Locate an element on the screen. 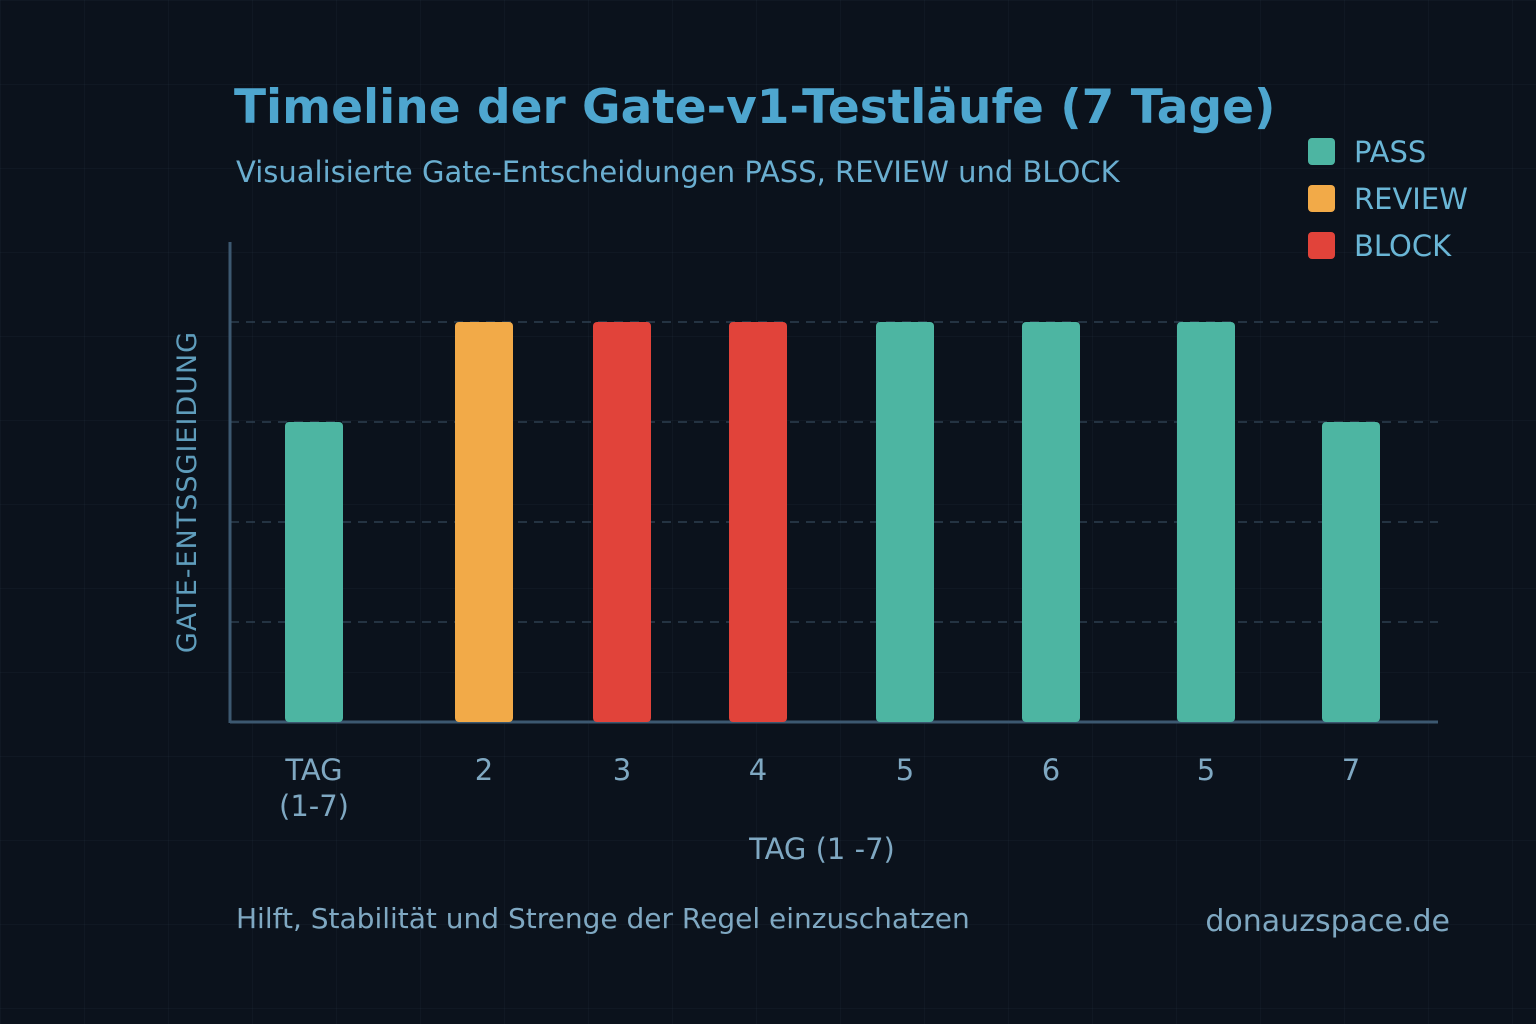 This screenshot has width=1536, height=1024. legend-label: PASS is located at coordinates (1390, 151).